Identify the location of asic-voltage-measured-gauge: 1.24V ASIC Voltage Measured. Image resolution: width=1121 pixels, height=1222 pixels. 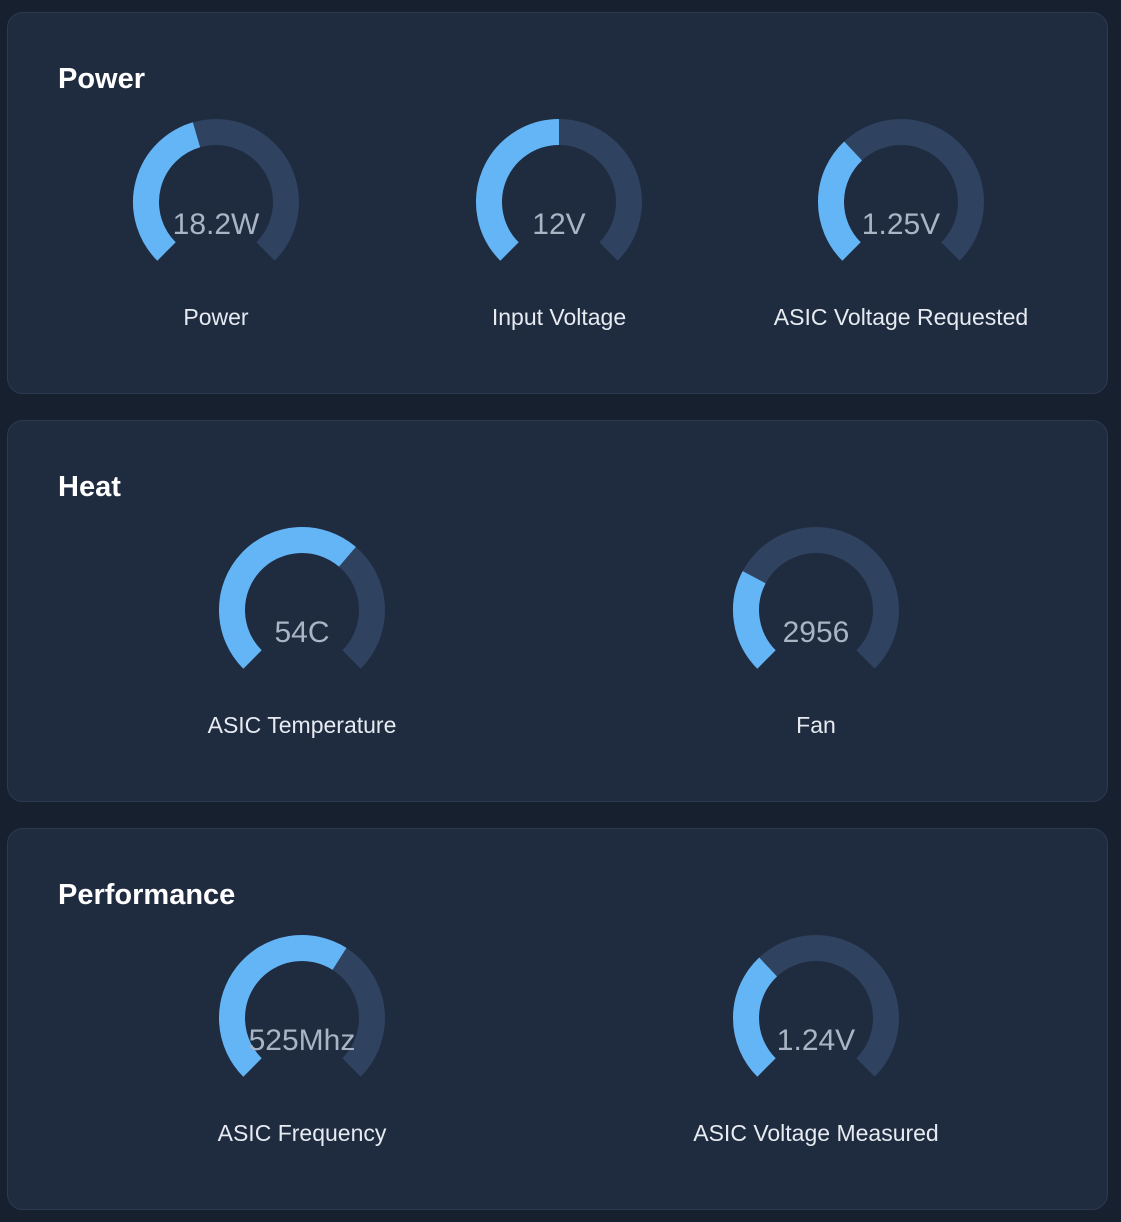
(816, 1045).